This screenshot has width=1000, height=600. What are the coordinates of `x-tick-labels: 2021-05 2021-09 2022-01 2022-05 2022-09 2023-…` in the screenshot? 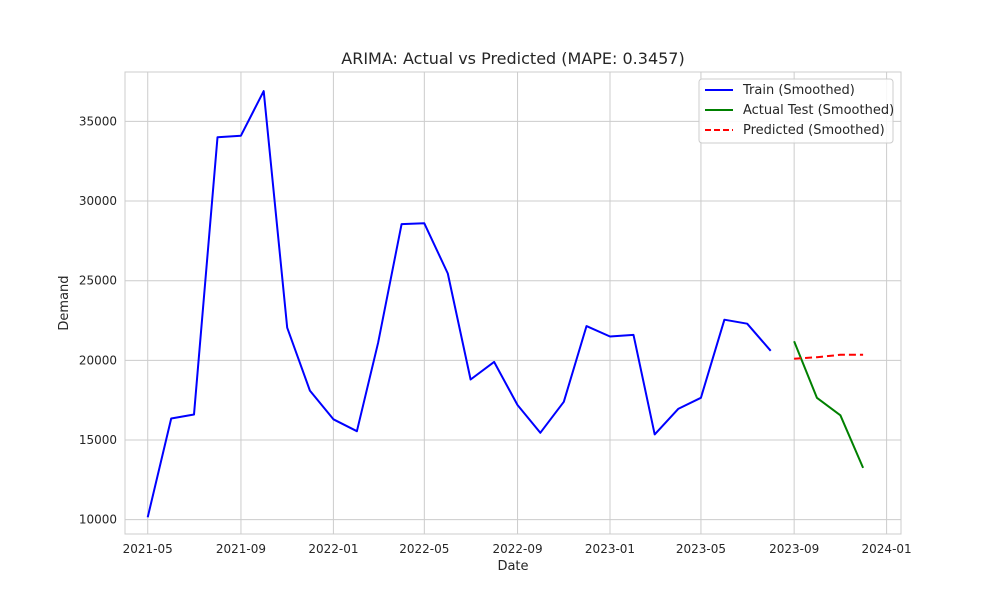 It's located at (517, 549).